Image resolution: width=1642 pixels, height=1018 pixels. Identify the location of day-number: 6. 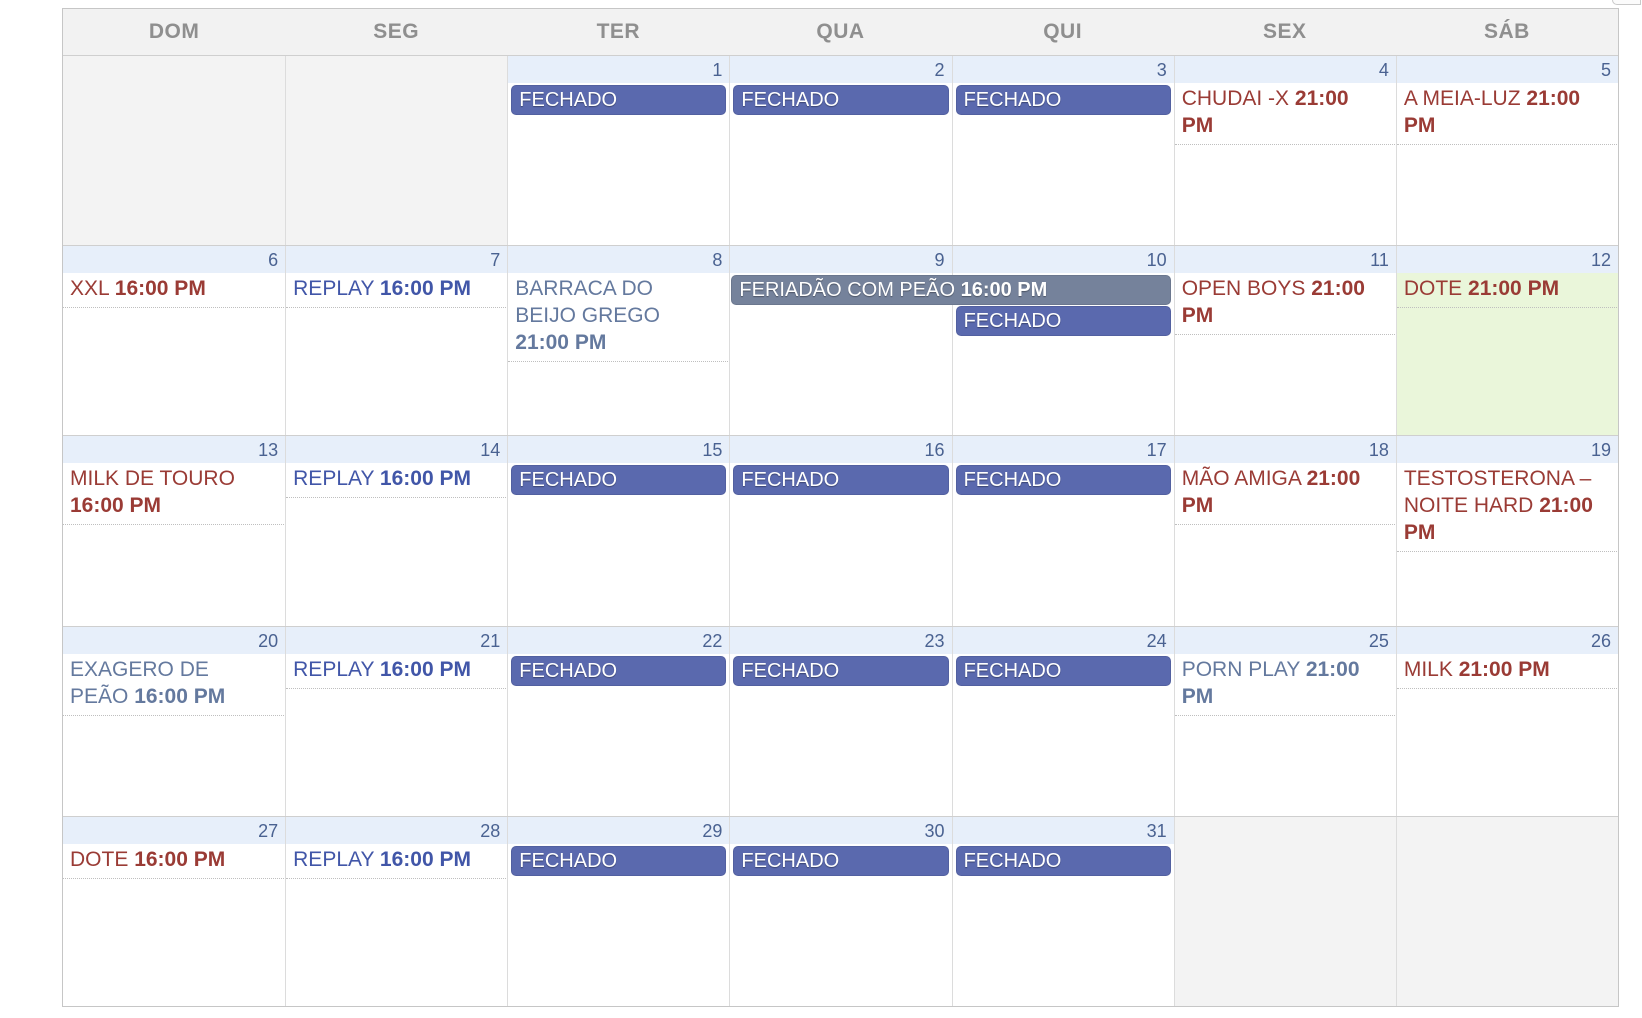
(273, 260).